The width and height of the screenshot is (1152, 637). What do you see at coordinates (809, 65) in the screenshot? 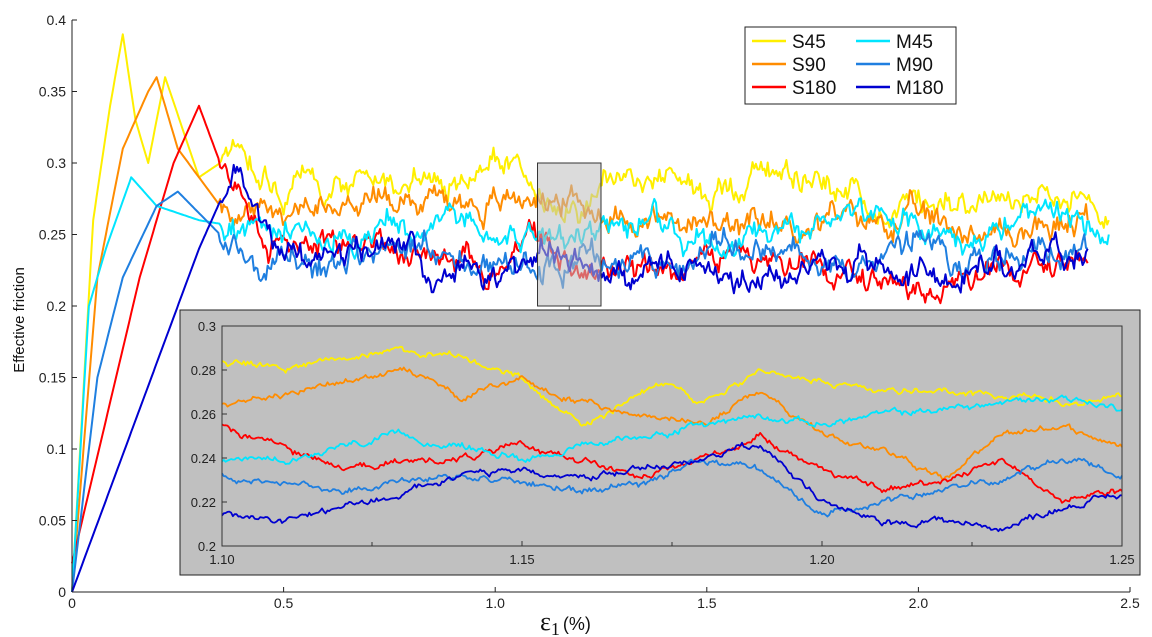
I see `legend-label-s90: S90` at bounding box center [809, 65].